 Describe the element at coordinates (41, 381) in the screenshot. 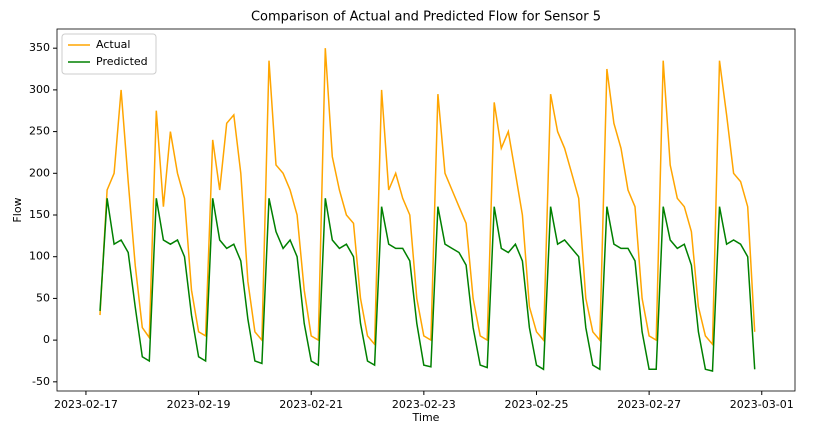

I see `y-tick-label: -50` at that location.